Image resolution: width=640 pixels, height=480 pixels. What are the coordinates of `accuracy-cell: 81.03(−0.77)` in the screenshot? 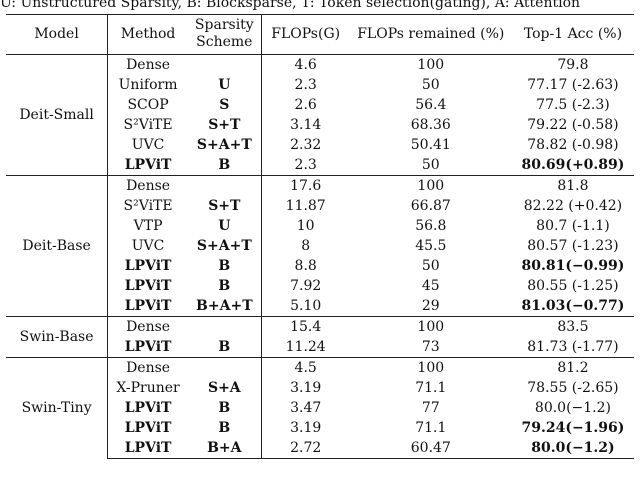 It's located at (573, 305).